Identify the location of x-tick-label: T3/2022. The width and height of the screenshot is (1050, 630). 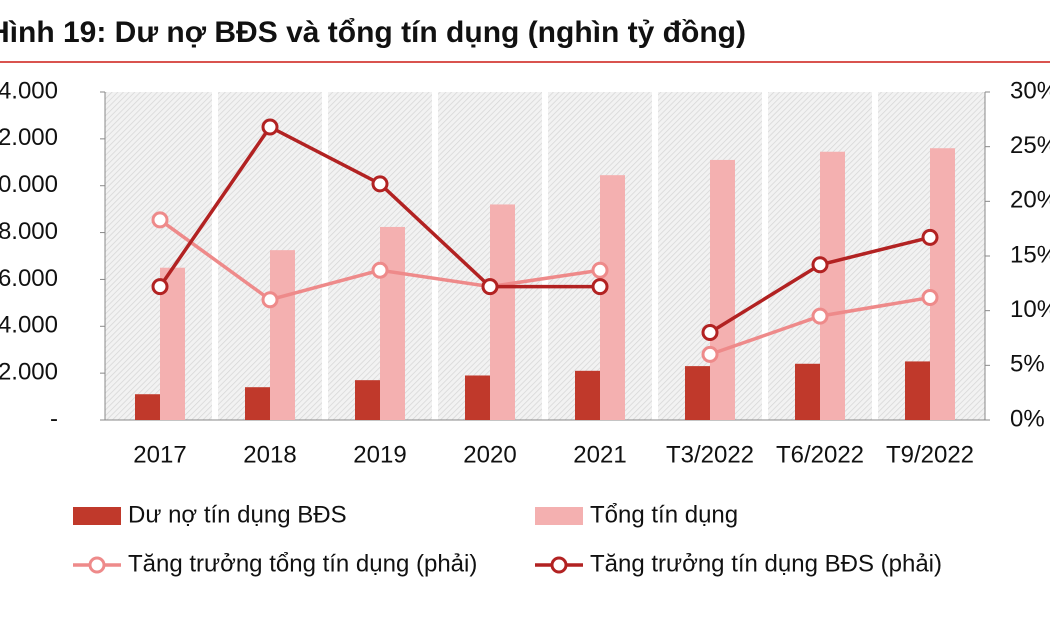
(710, 454).